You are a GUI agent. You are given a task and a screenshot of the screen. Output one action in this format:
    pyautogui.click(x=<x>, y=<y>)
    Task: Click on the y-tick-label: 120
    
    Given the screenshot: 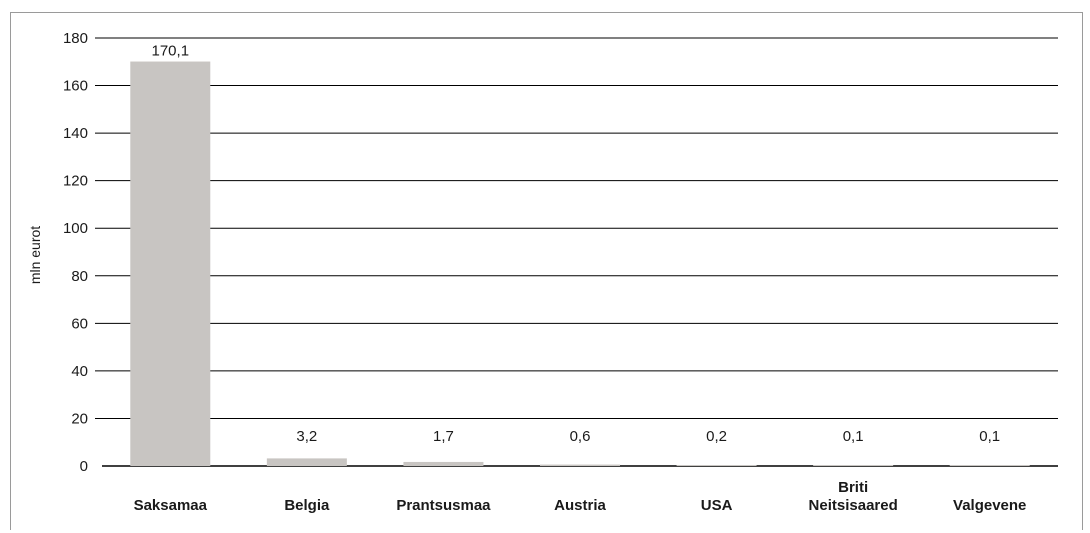 What is the action you would take?
    pyautogui.click(x=75, y=181)
    